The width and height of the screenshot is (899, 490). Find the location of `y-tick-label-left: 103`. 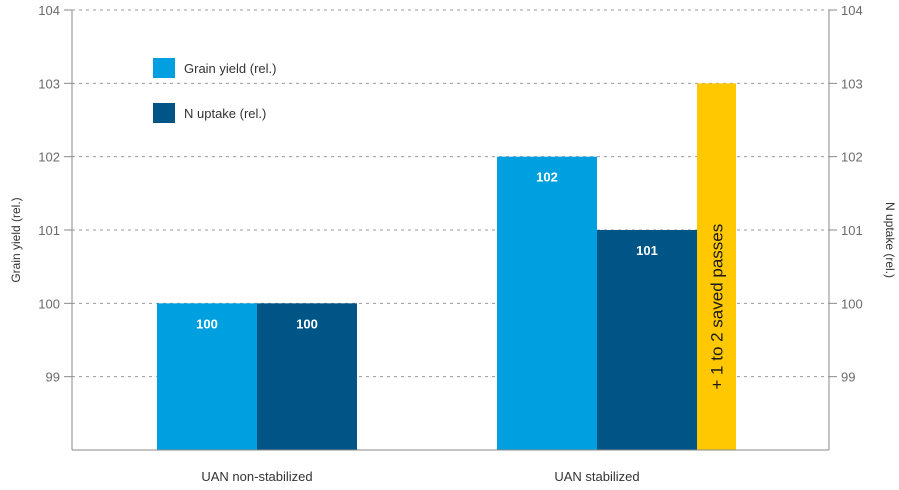

y-tick-label-left: 103 is located at coordinates (49, 83).